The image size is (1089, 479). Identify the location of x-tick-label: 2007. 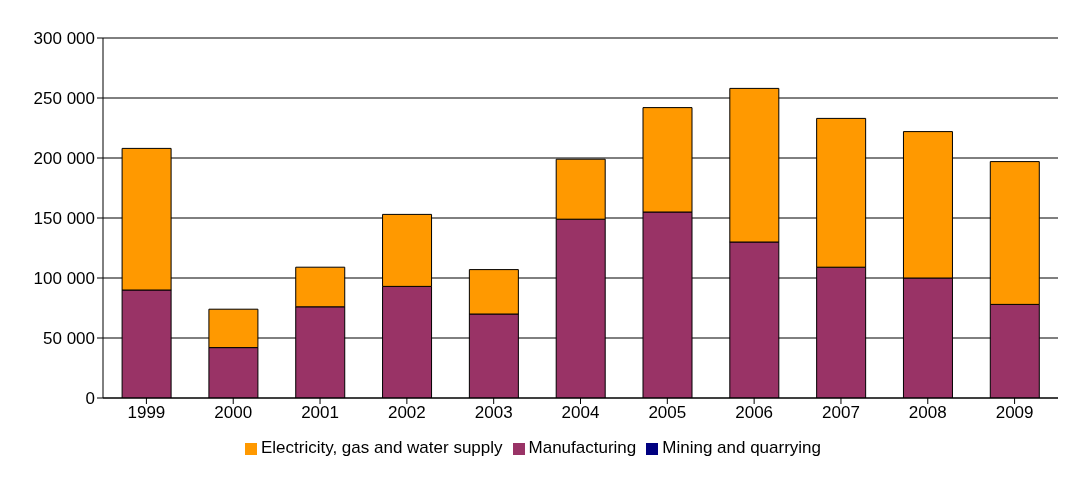
(841, 413).